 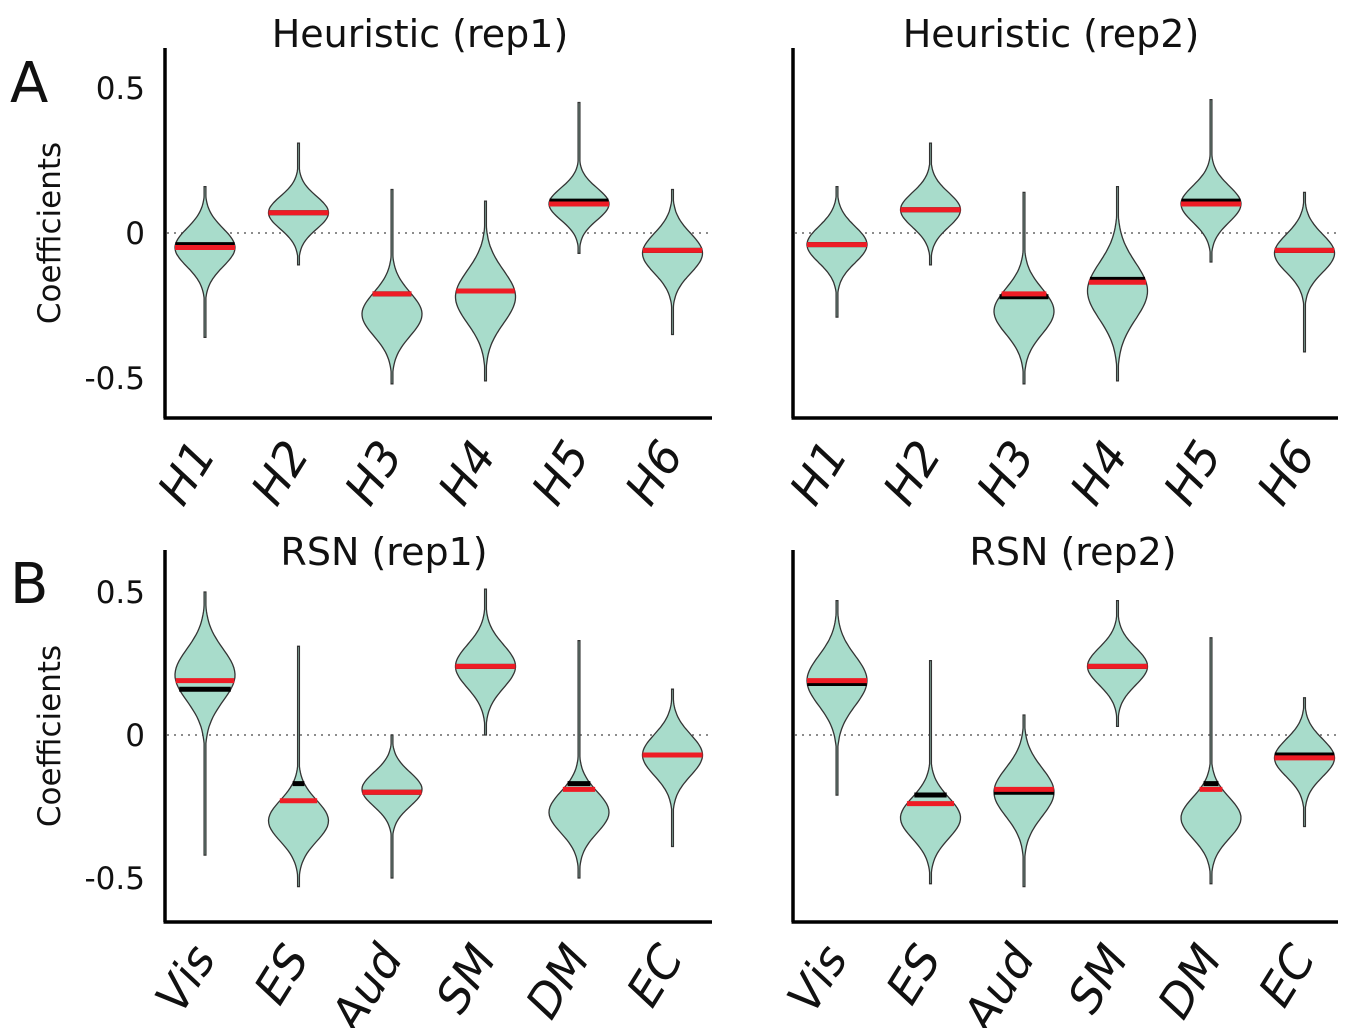 What do you see at coordinates (1072, 552) in the screenshot?
I see `chart-title: RSN (rep2)` at bounding box center [1072, 552].